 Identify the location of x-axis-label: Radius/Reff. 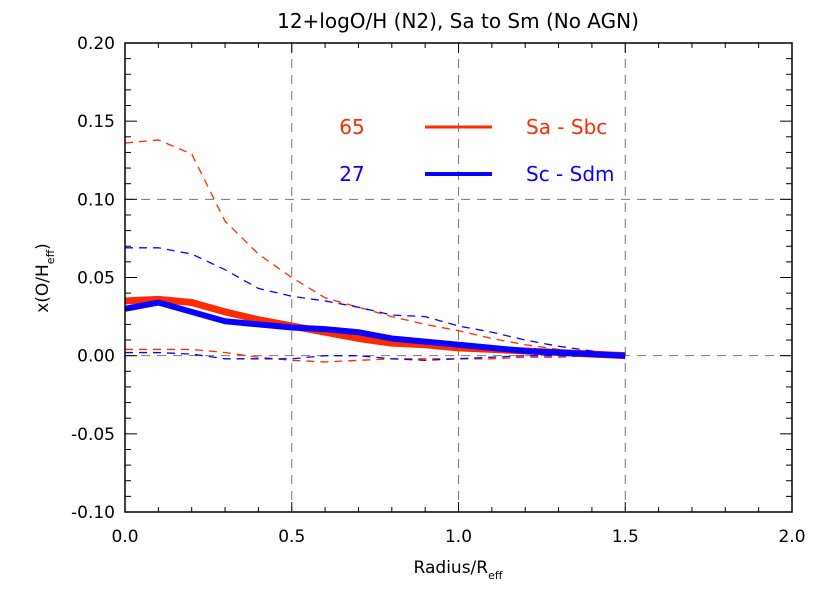
(458, 570).